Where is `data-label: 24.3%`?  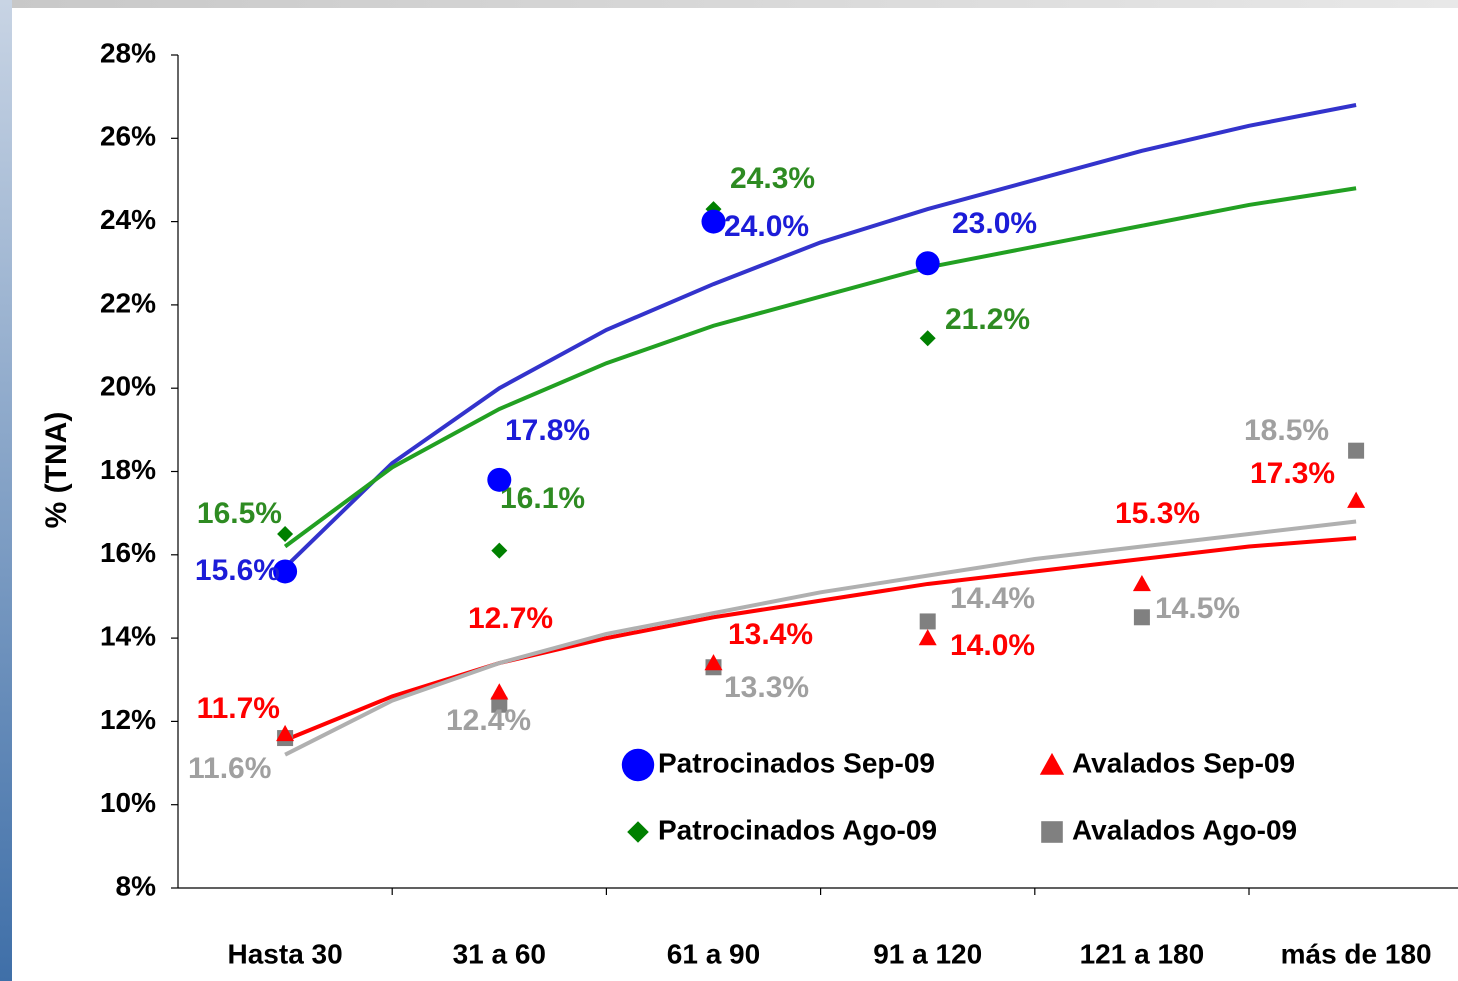
data-label: 24.3% is located at coordinates (772, 178).